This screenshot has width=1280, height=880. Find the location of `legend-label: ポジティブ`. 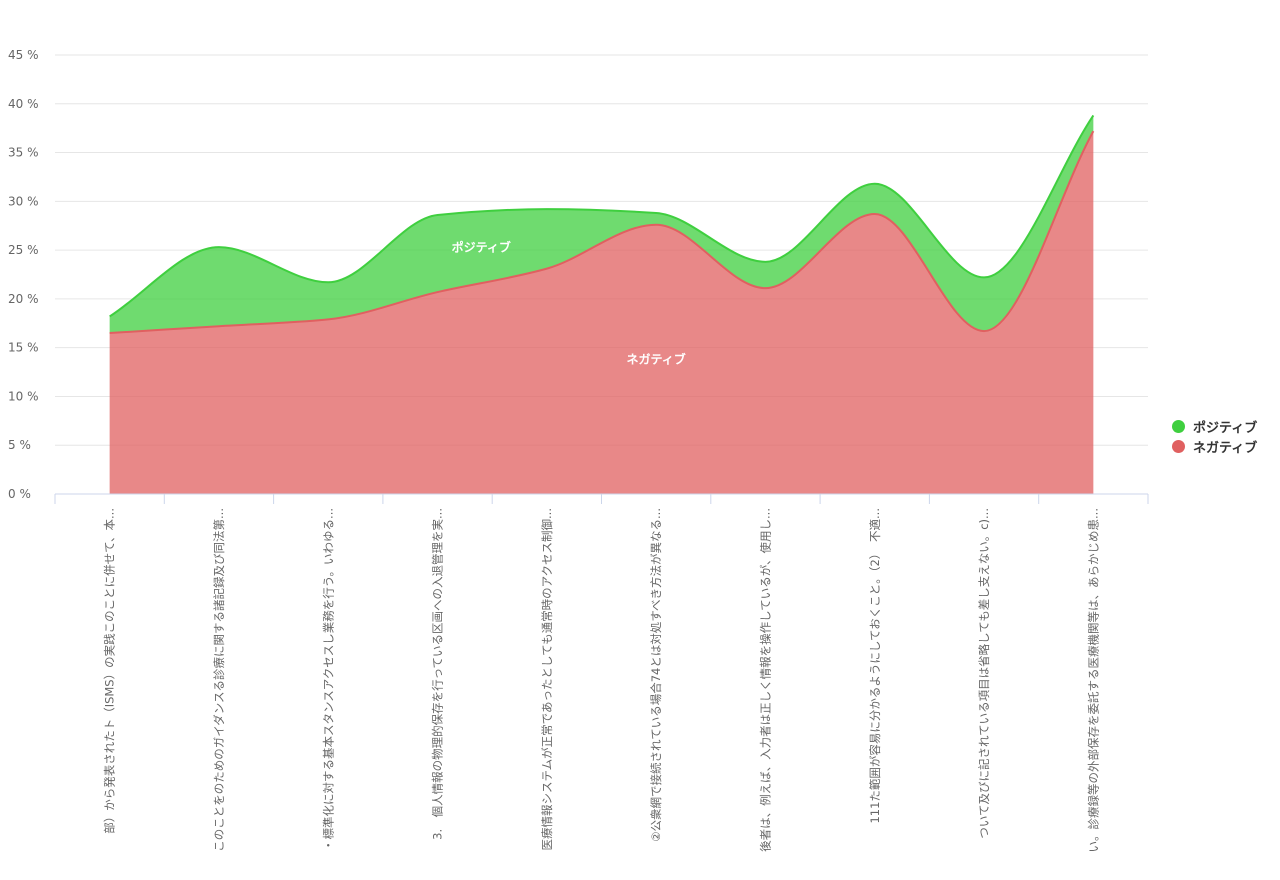

legend-label: ポジティブ is located at coordinates (1225, 428).